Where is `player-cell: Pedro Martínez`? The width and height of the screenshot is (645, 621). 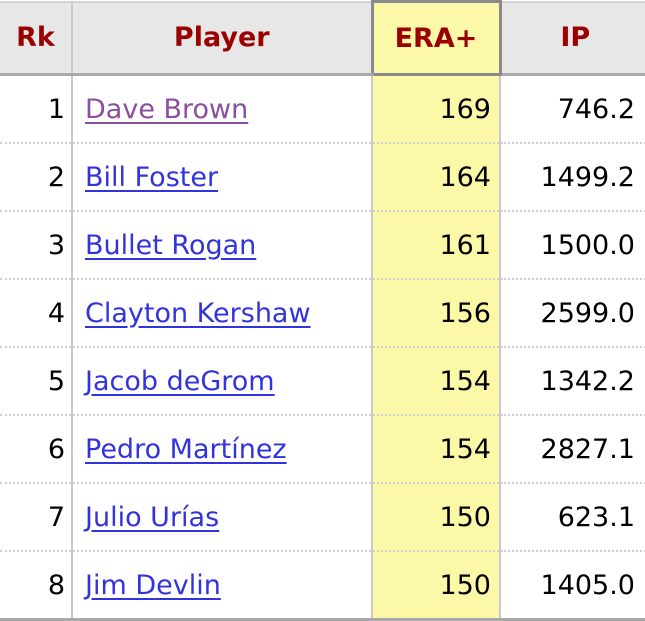
player-cell: Pedro Martínez is located at coordinates (222, 449).